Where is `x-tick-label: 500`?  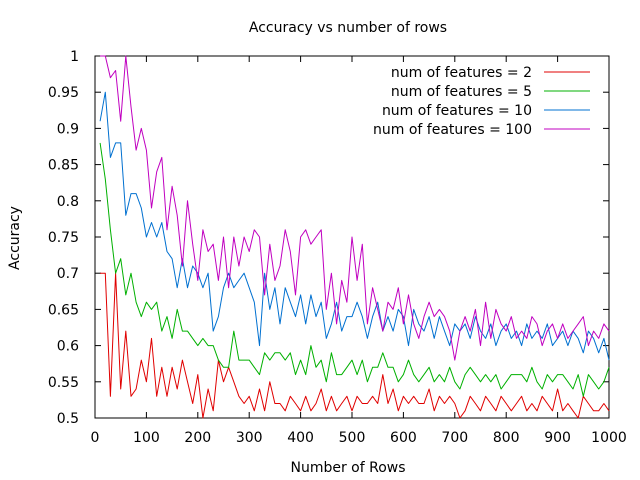 x-tick-label: 500 is located at coordinates (352, 438).